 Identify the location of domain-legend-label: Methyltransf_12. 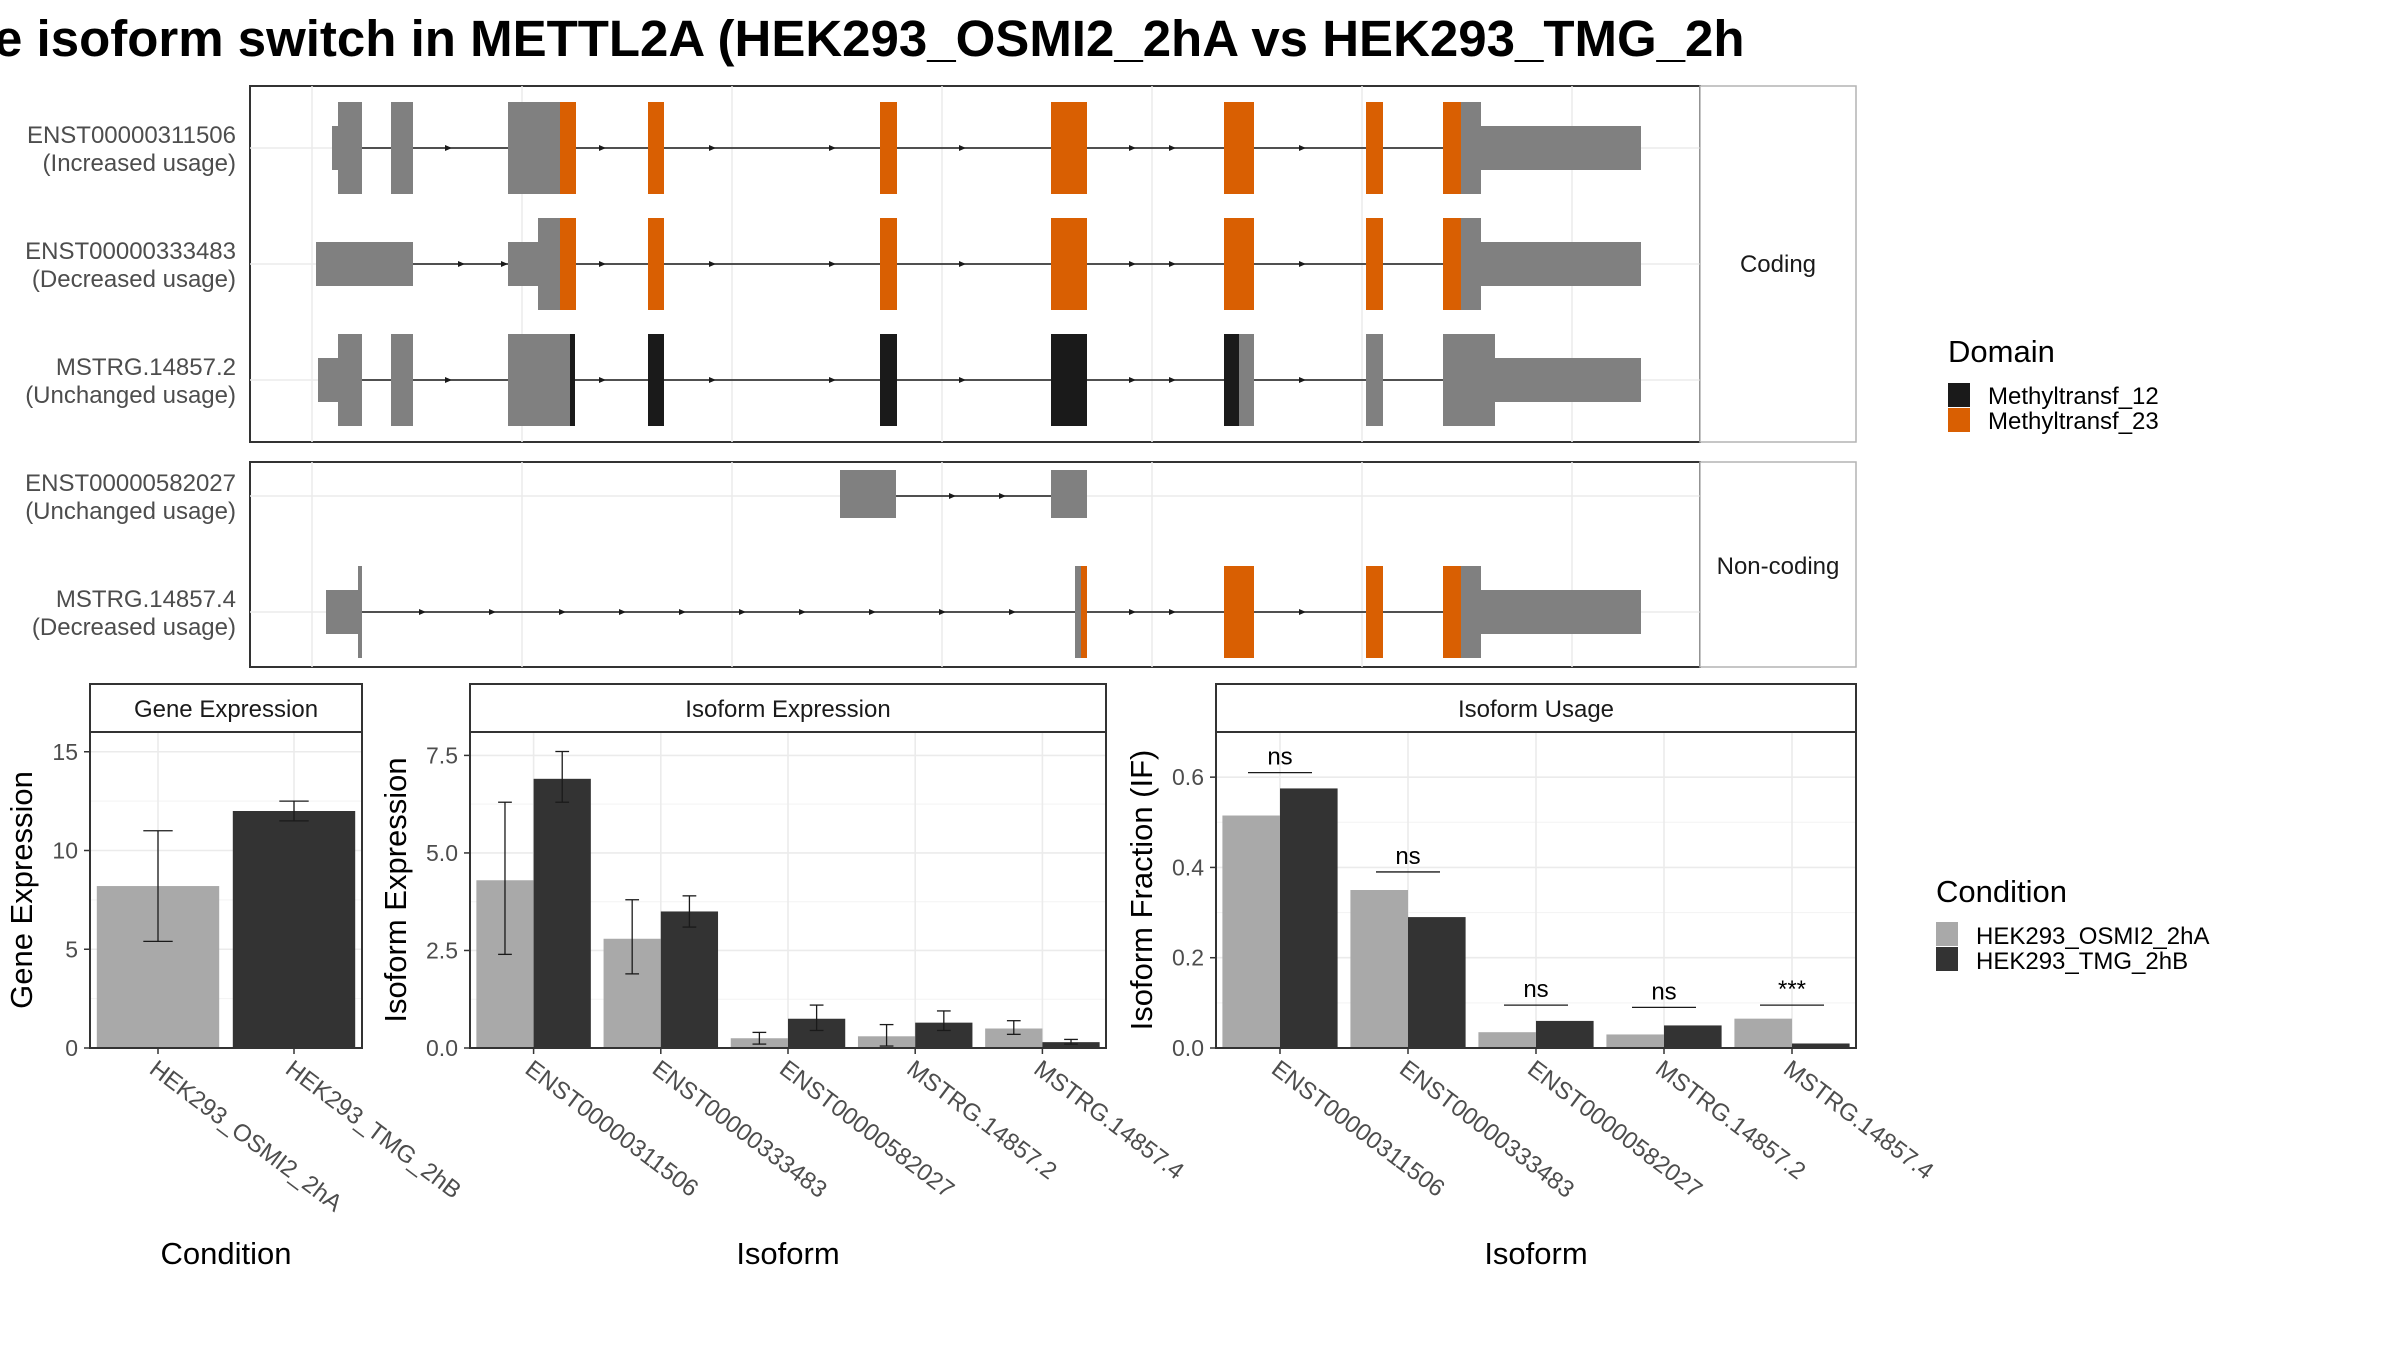
(2073, 396).